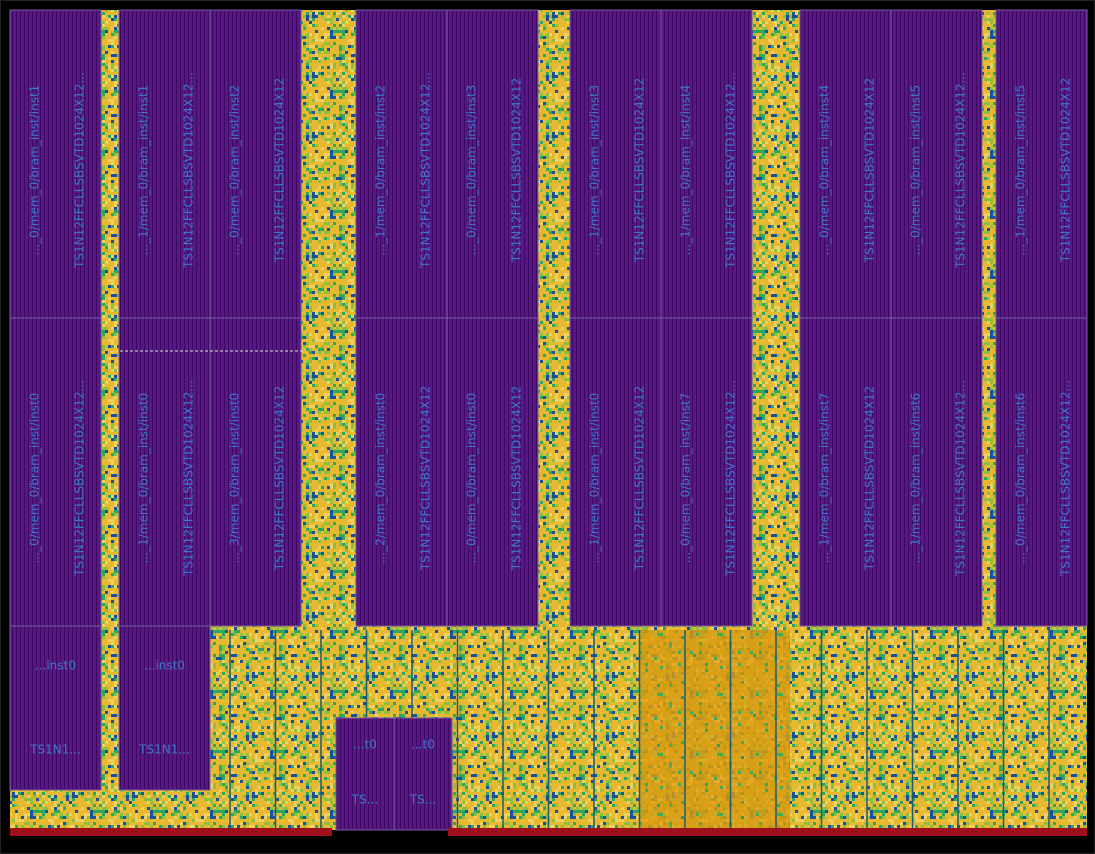  I want to click on macro-label: ..._1/mem_0/bram_inst/inst2, so click(381, 170).